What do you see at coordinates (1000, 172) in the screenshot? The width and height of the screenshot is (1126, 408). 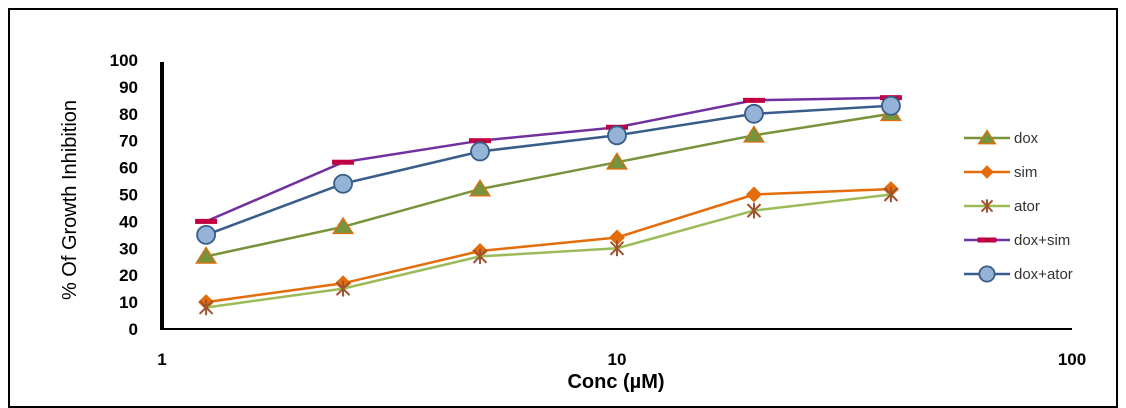 I see `legend-item: sim` at bounding box center [1000, 172].